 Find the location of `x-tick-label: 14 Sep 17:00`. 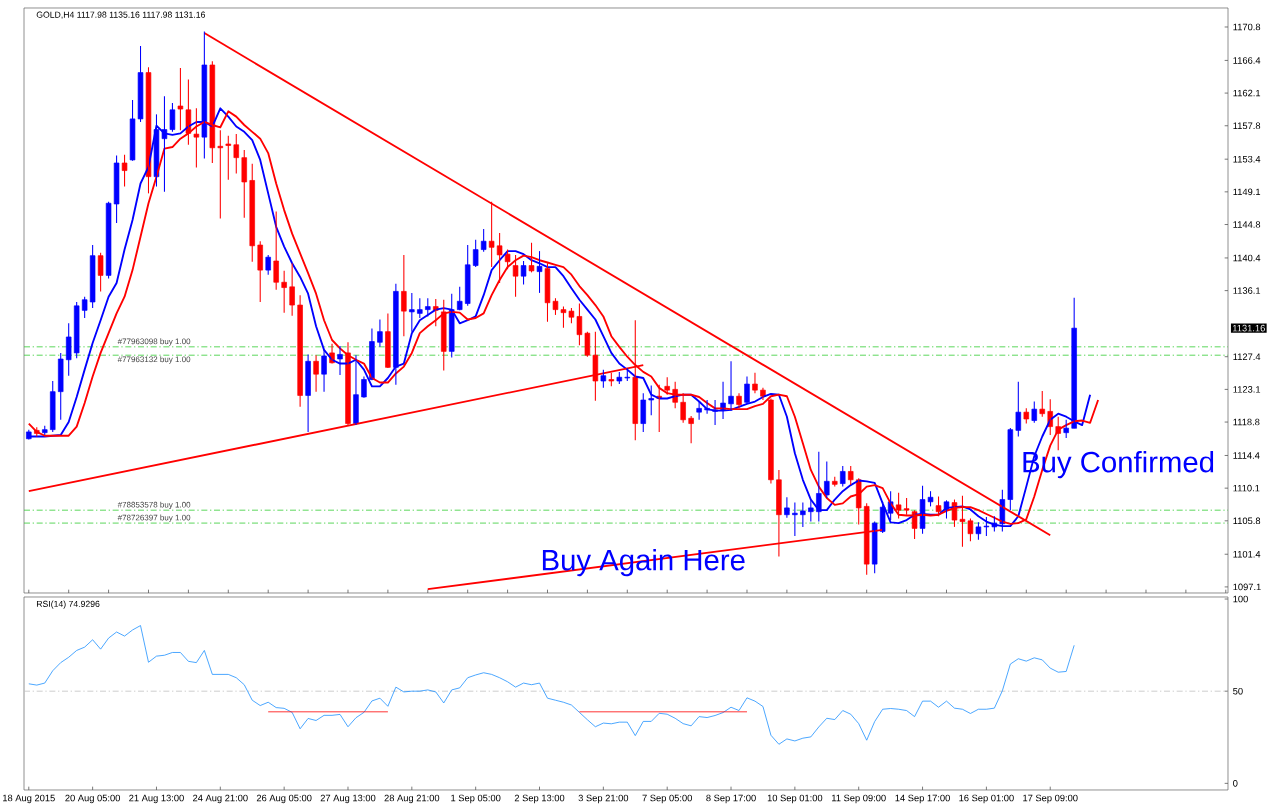

x-tick-label: 14 Sep 17:00 is located at coordinates (922, 799).